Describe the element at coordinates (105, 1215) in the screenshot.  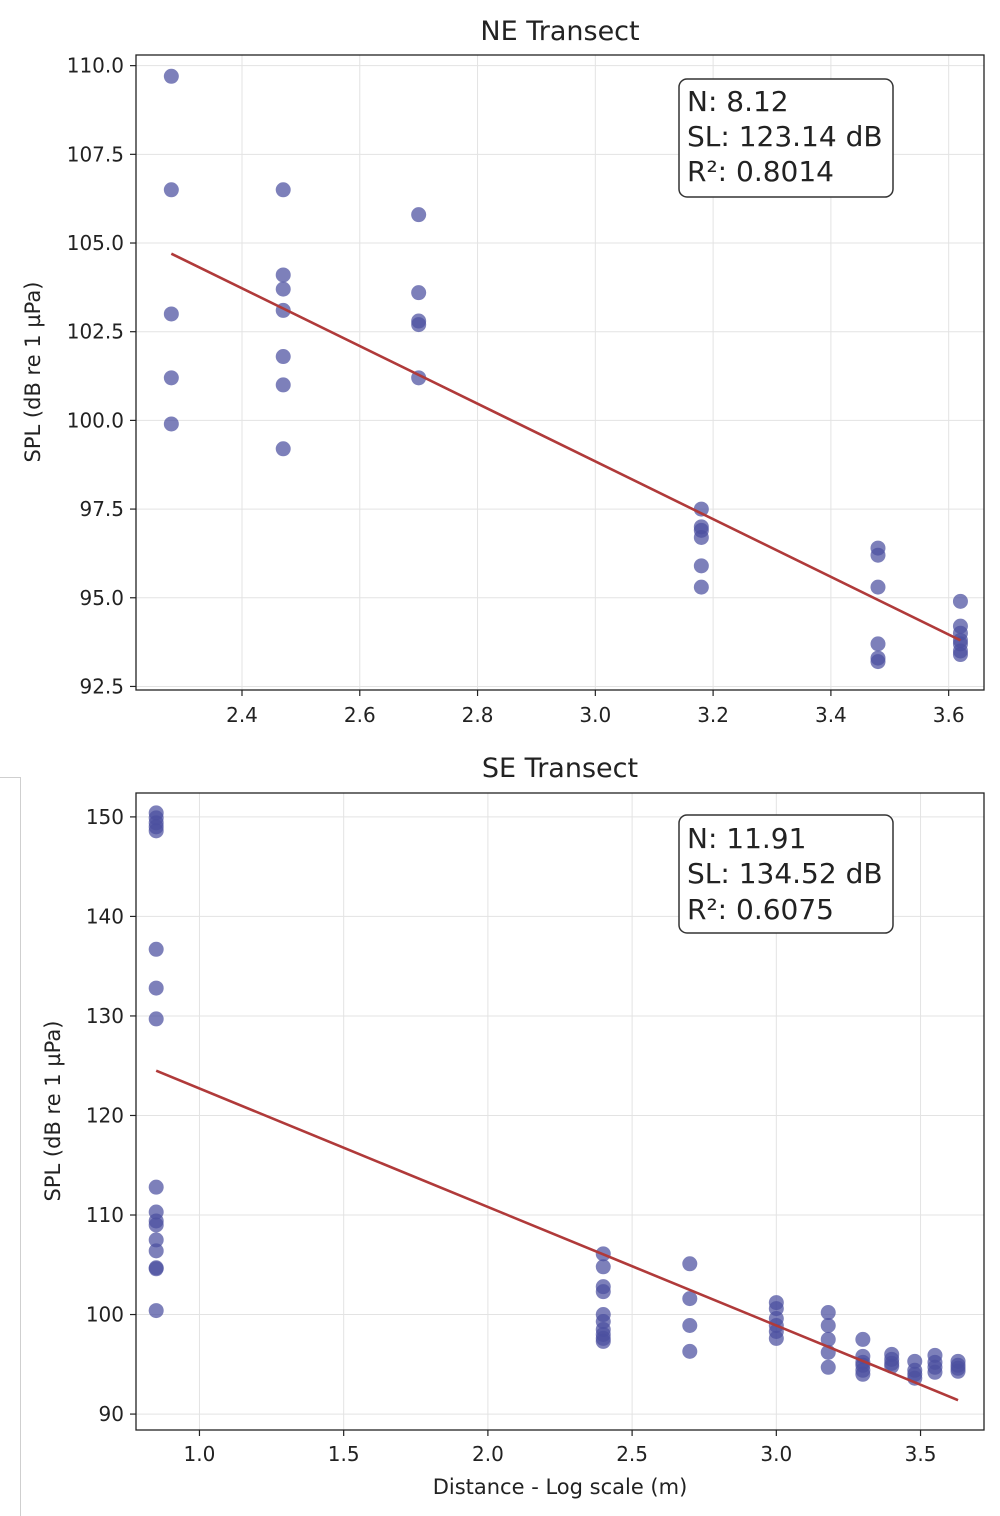
I see `y-tick-label: 110` at that location.